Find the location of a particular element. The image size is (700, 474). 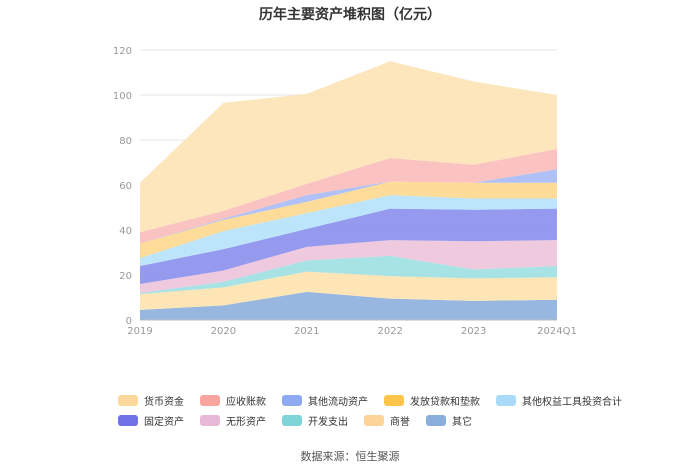

legend-label: 开发支出 is located at coordinates (328, 422).